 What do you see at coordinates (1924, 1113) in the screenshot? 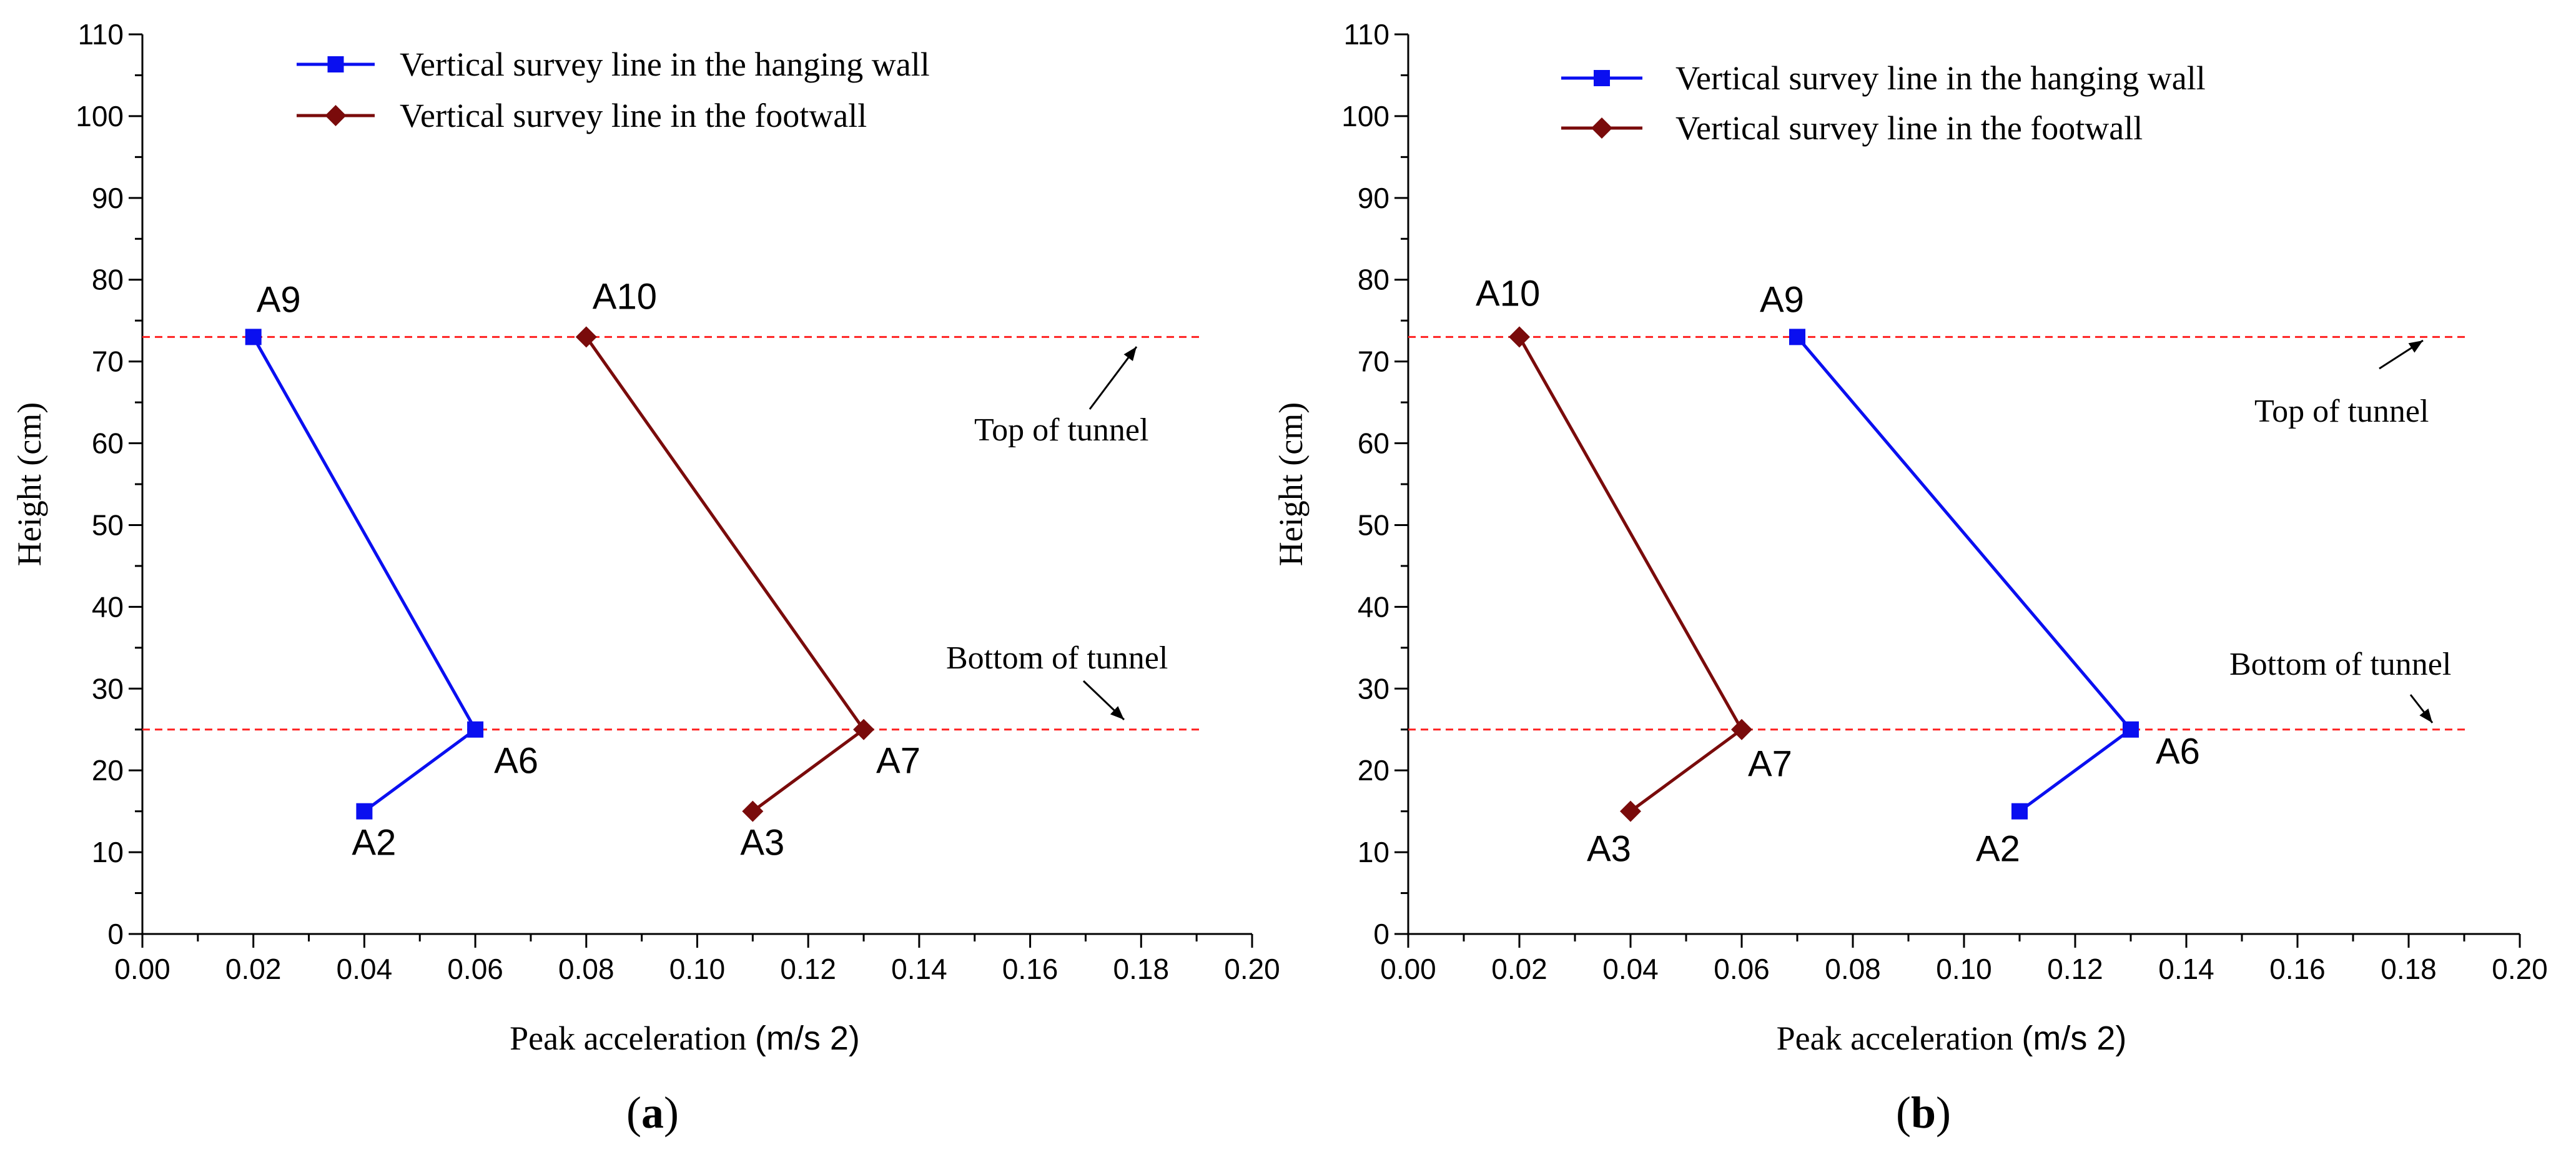
I see `panel-label: (b)` at bounding box center [1924, 1113].